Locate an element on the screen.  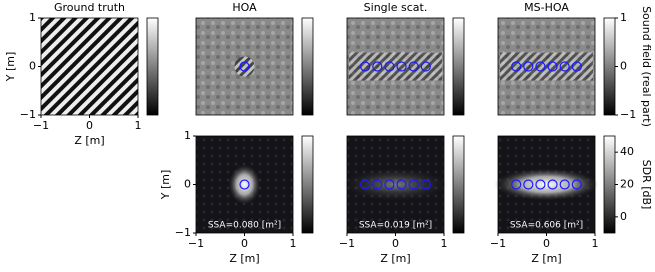
ssa-annotation: SSA=0.080 [m²] is located at coordinates (244, 226).